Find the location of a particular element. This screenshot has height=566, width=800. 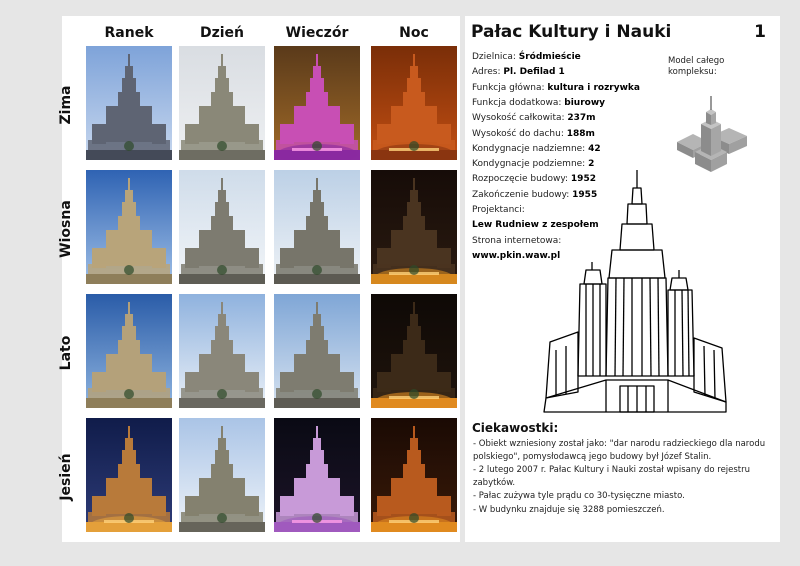

info-label: Wysokość całkowita: is located at coordinates (520, 118).